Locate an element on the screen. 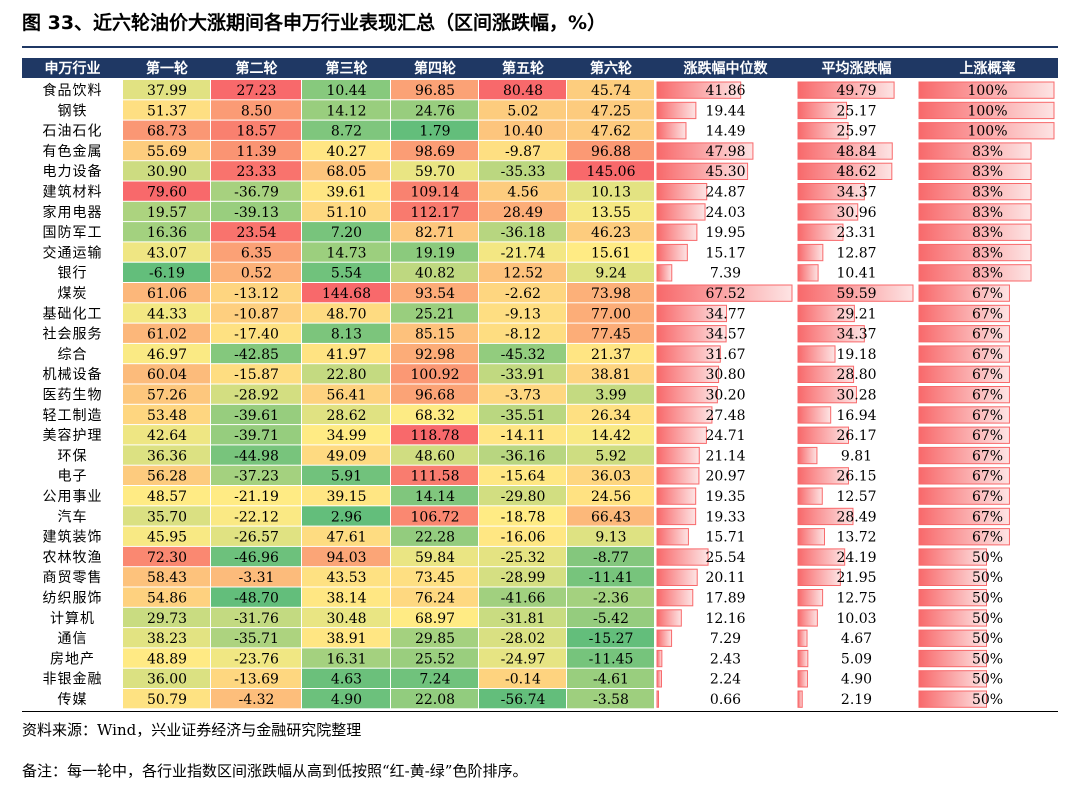 This screenshot has height=792, width=1080. heat-cell-value: 96.88 is located at coordinates (611, 152).